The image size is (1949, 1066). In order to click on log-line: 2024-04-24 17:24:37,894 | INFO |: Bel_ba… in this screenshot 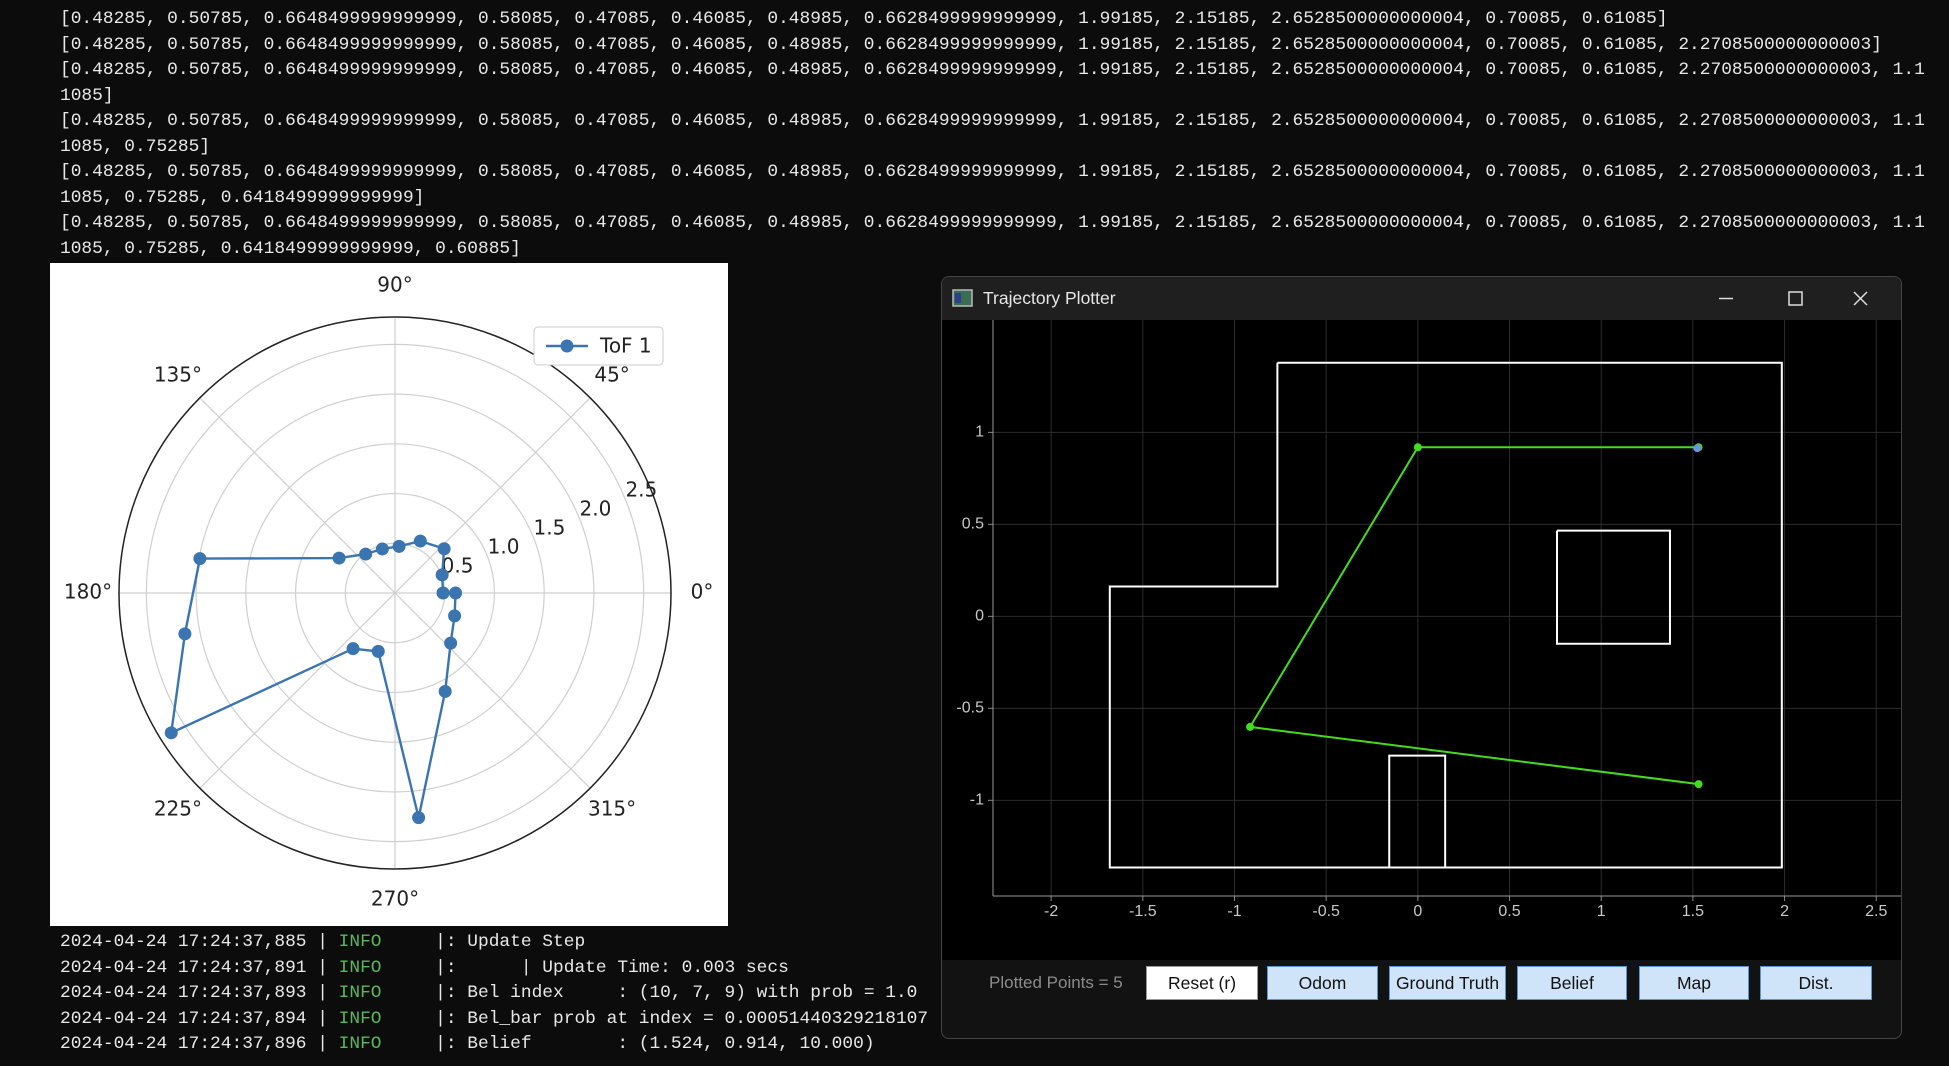, I will do `click(494, 1020)`.